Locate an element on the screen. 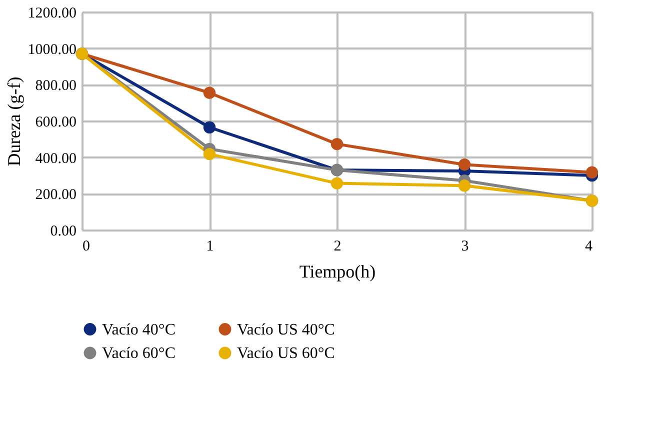 The height and width of the screenshot is (432, 651). x-tick-label: 0 is located at coordinates (86, 246).